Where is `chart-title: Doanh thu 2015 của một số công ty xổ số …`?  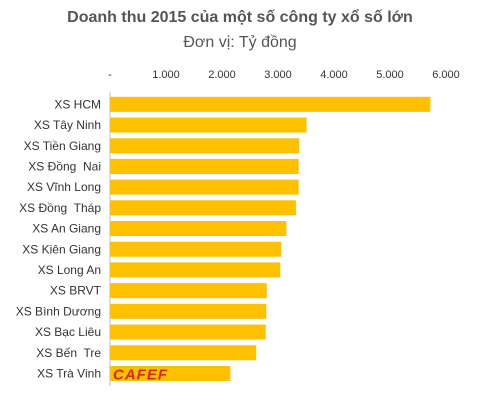 chart-title: Doanh thu 2015 của một số công ty xổ số … is located at coordinates (240, 17).